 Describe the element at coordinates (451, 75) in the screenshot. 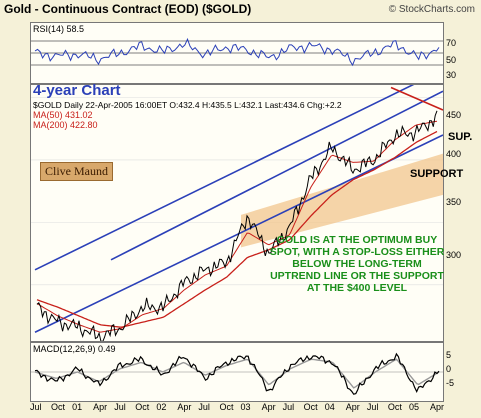

I see `rsi-tick-30: 30` at that location.